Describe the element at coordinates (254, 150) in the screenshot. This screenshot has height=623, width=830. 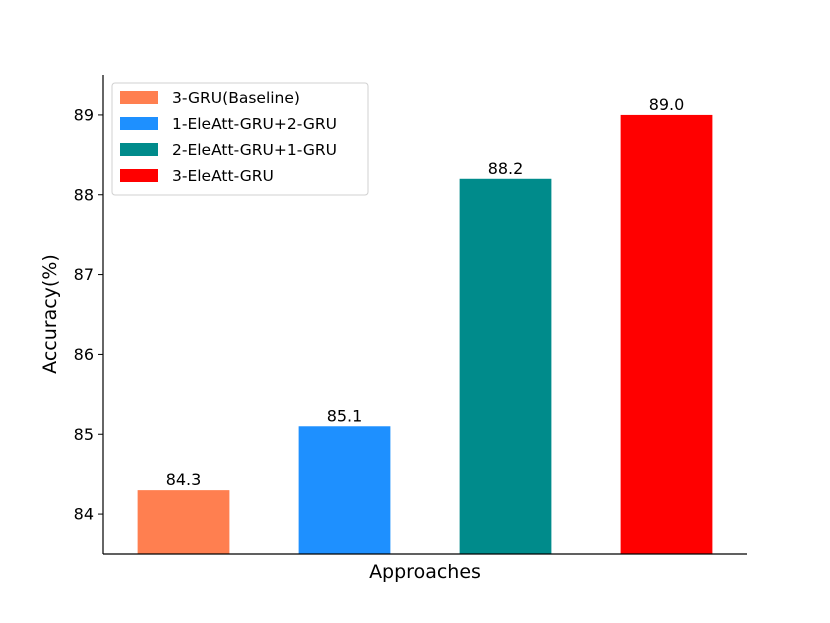
I see `legend-label-3: 2-EleAtt-GRU+1-GRU` at that location.